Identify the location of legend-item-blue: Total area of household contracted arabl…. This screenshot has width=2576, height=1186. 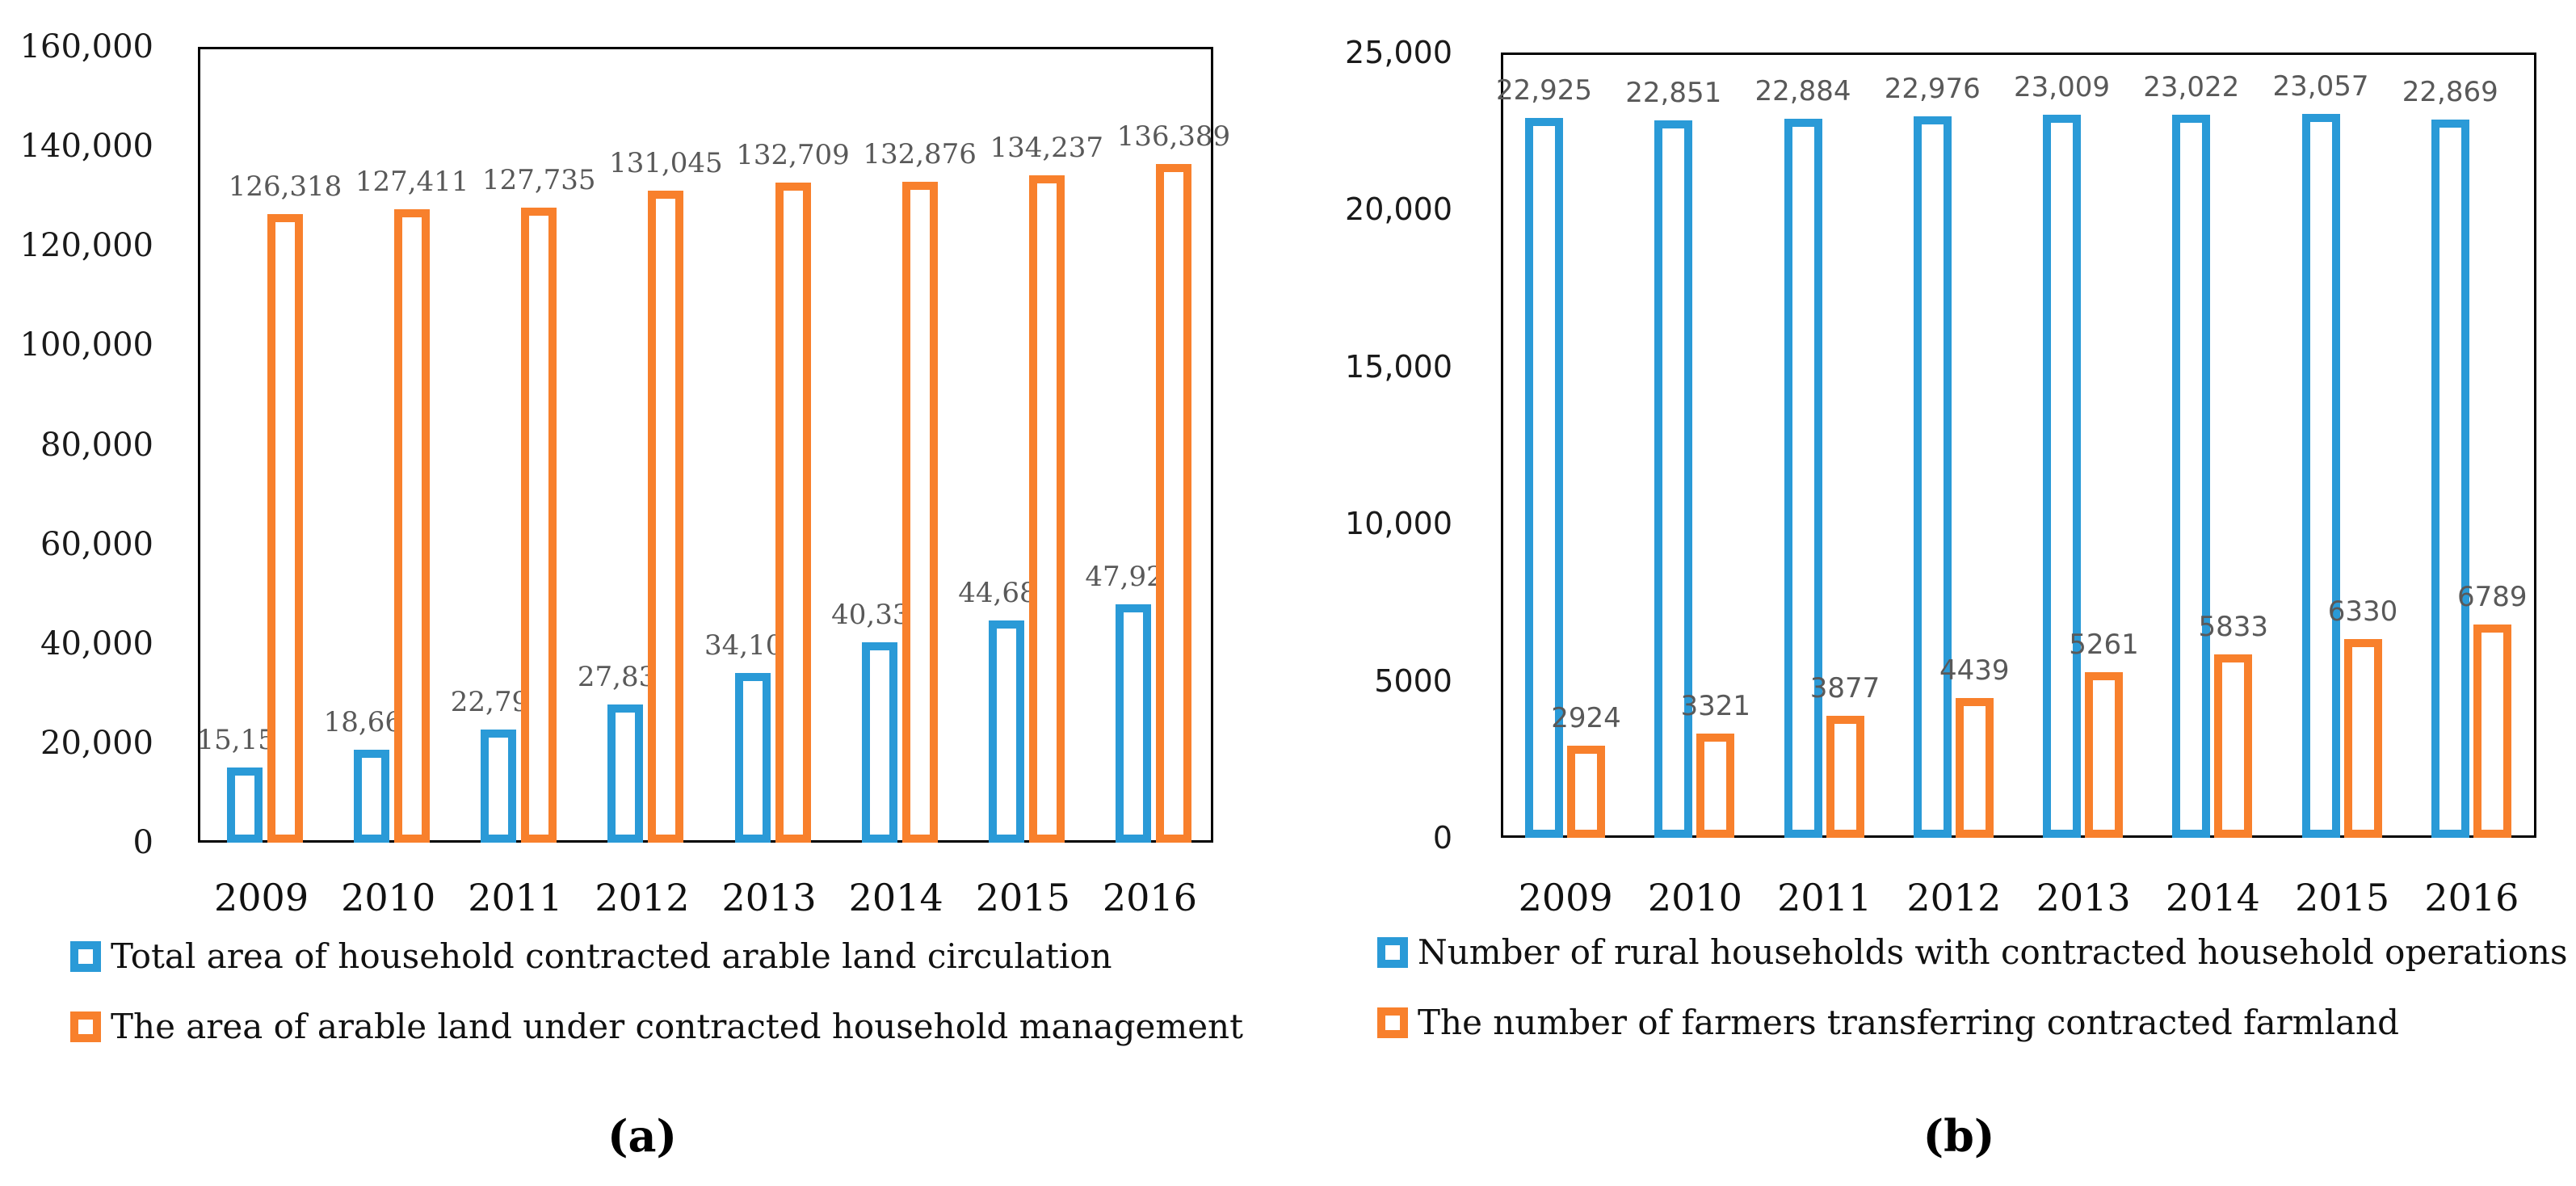
(591, 957).